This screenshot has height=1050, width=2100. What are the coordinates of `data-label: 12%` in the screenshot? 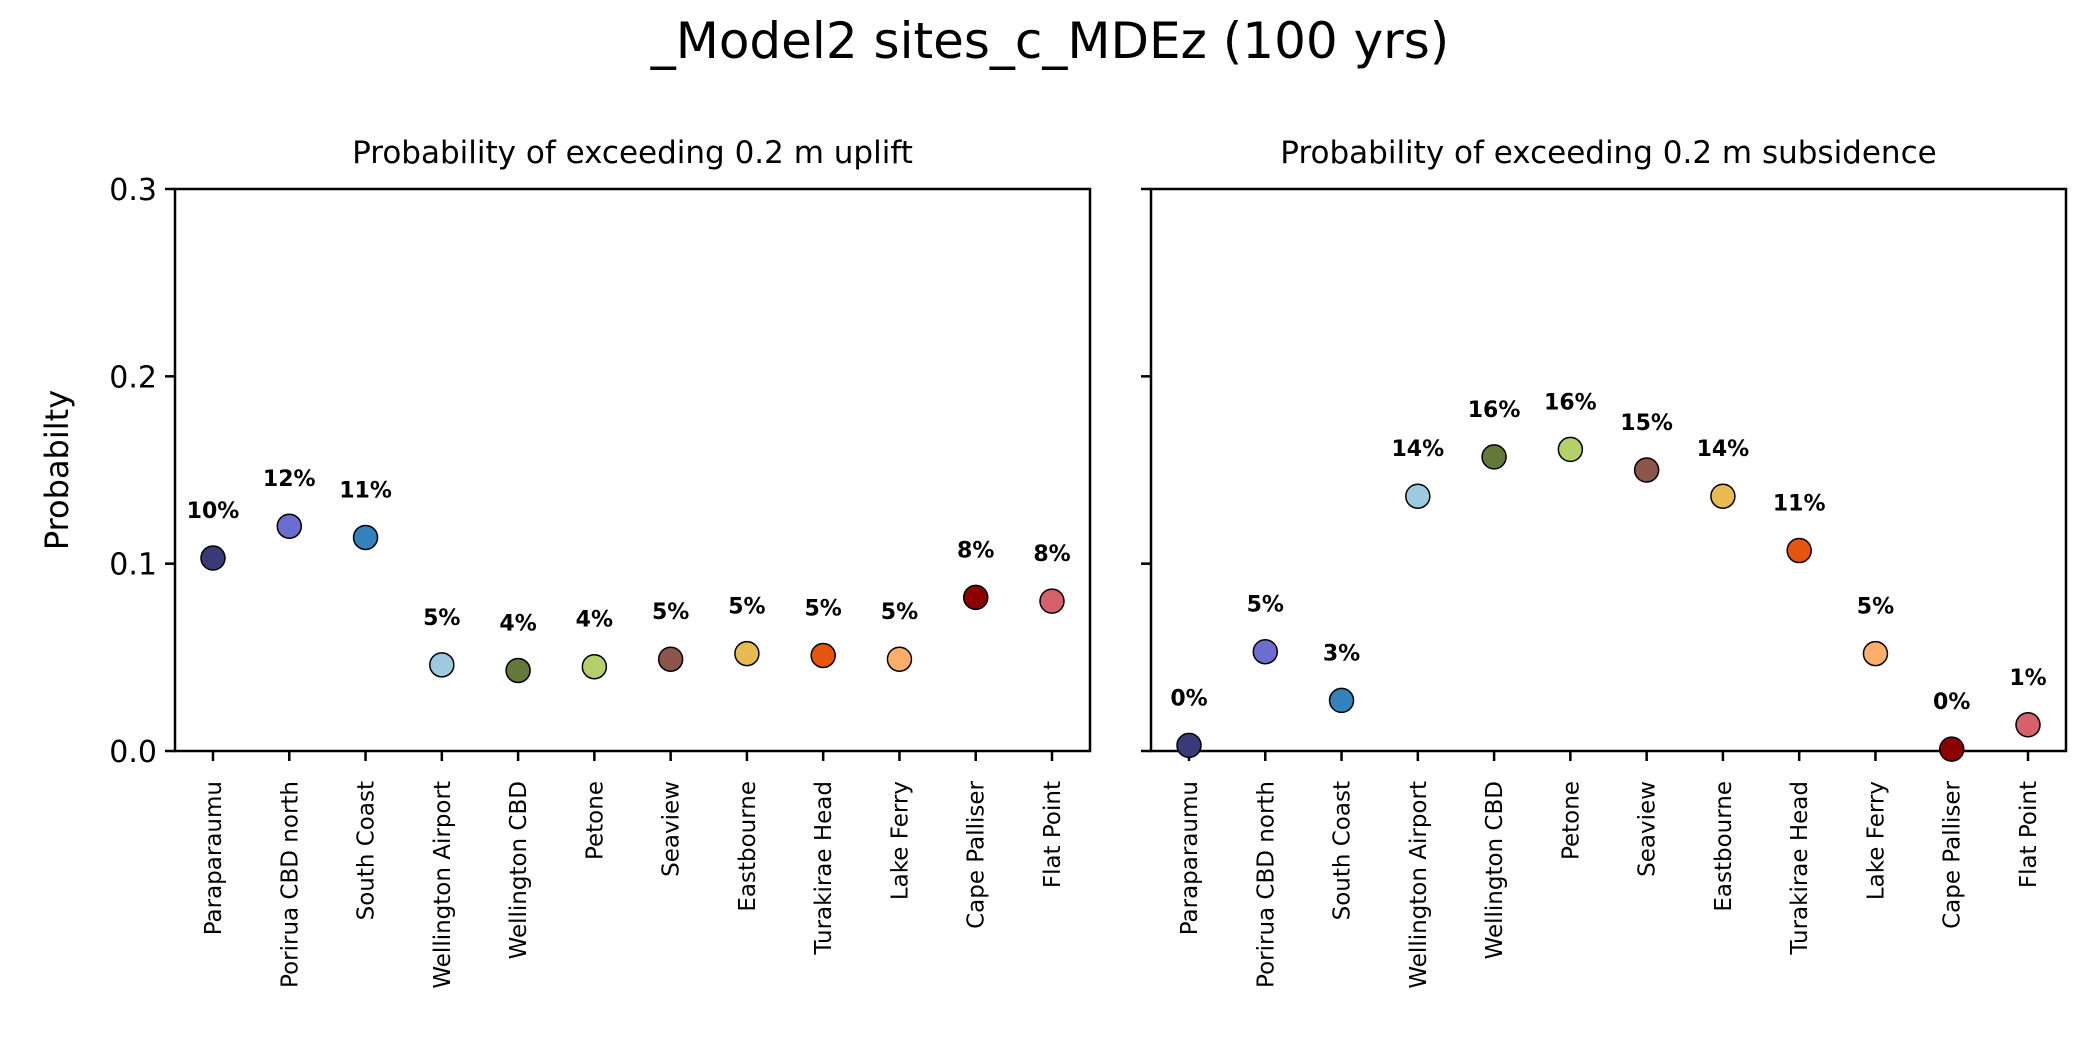 It's located at (289, 479).